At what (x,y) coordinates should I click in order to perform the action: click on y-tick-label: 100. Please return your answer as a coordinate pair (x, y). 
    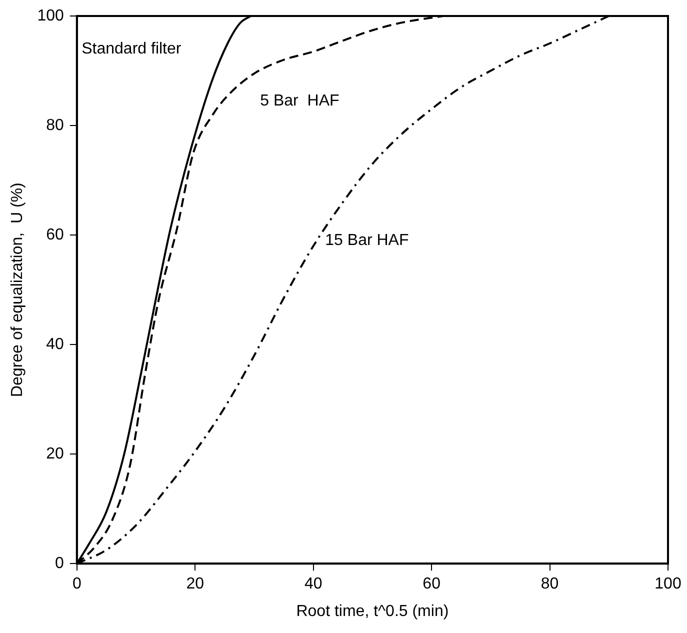
    Looking at the image, I should click on (50, 15).